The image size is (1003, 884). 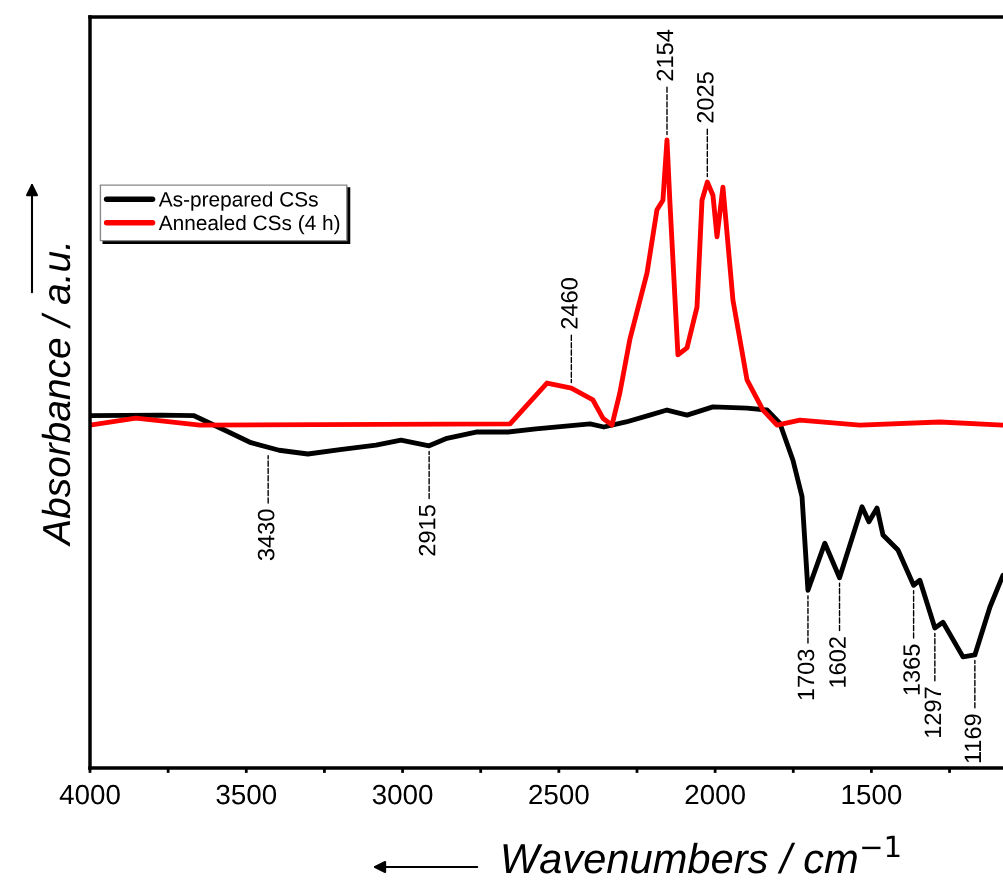 What do you see at coordinates (246, 794) in the screenshot?
I see `x-tick-label: 3500` at bounding box center [246, 794].